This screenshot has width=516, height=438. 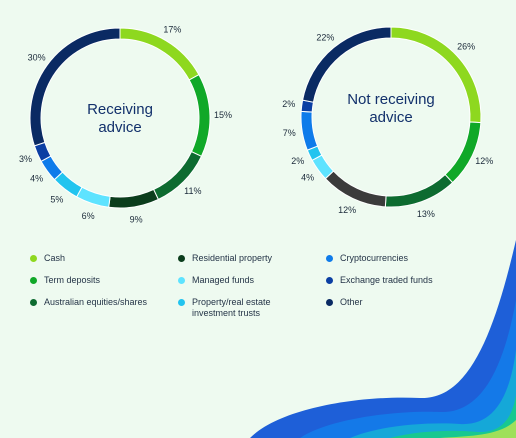 I want to click on slice-data-label: 3%, so click(x=25, y=159).